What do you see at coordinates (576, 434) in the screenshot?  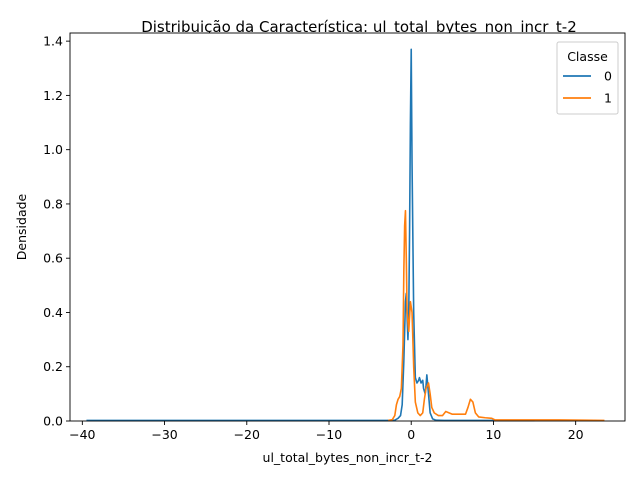 I see `x-tick-label: 20` at bounding box center [576, 434].